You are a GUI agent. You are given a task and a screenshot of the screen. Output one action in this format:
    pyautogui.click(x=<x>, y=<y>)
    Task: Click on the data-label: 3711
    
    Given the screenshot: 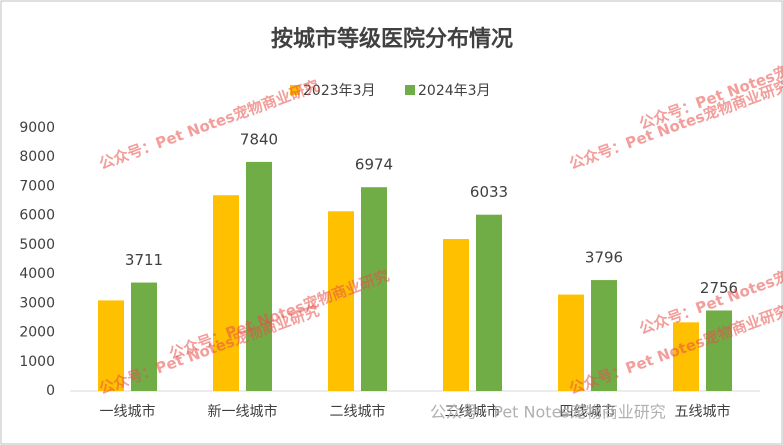 What is the action you would take?
    pyautogui.click(x=144, y=260)
    